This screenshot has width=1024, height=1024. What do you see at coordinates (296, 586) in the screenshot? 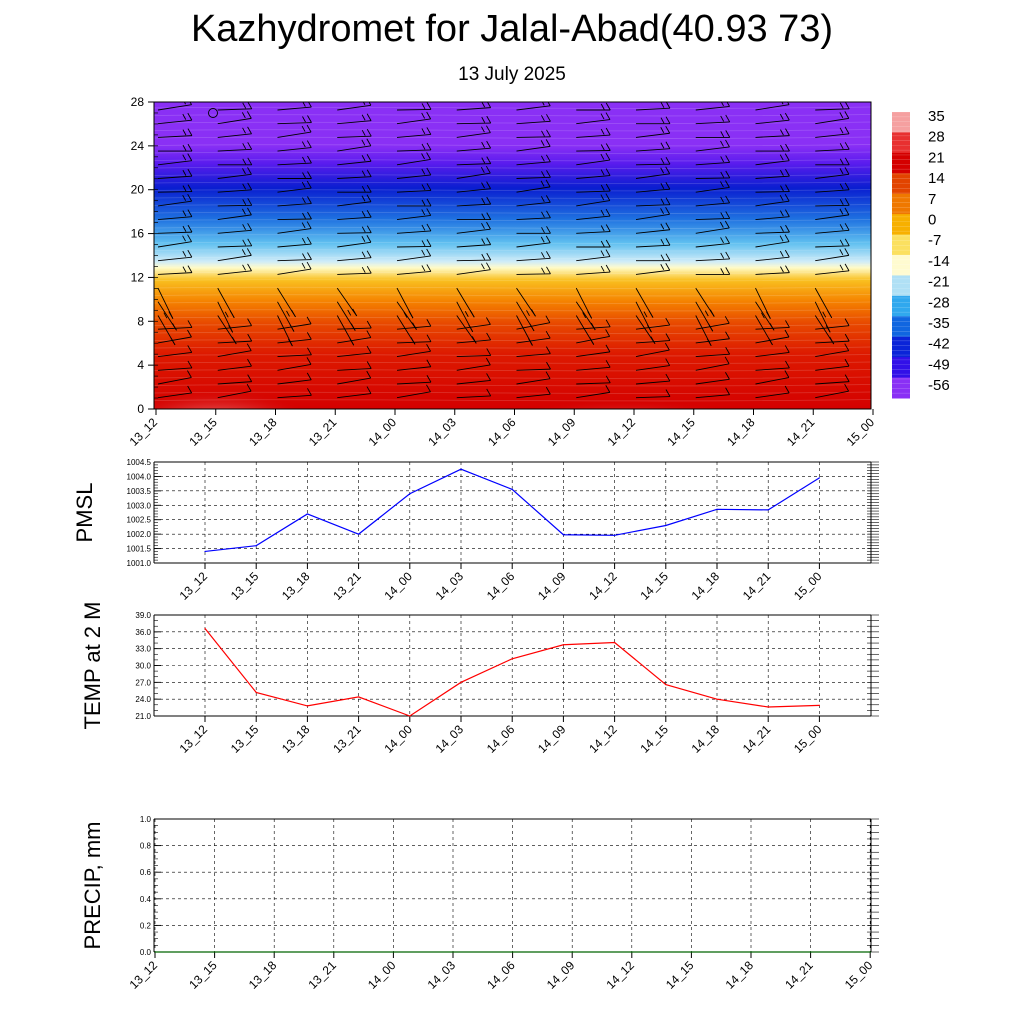
I see `x-tick-label: 13_18` at bounding box center [296, 586].